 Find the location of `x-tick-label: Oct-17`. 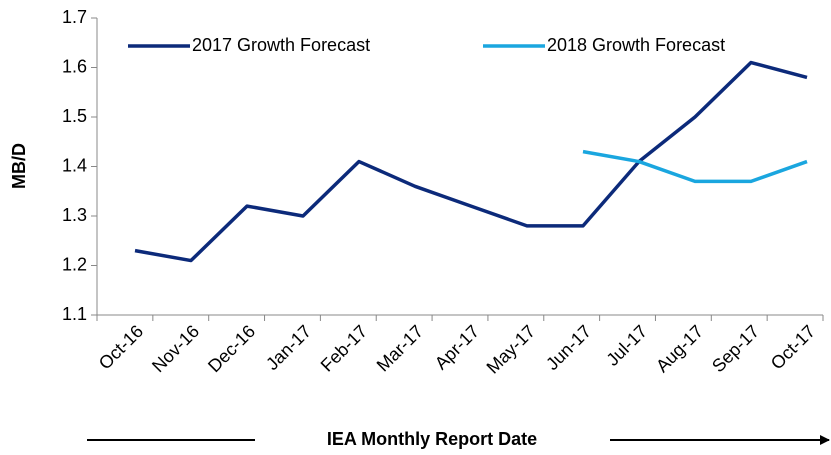

x-tick-label: Oct-17 is located at coordinates (793, 347).